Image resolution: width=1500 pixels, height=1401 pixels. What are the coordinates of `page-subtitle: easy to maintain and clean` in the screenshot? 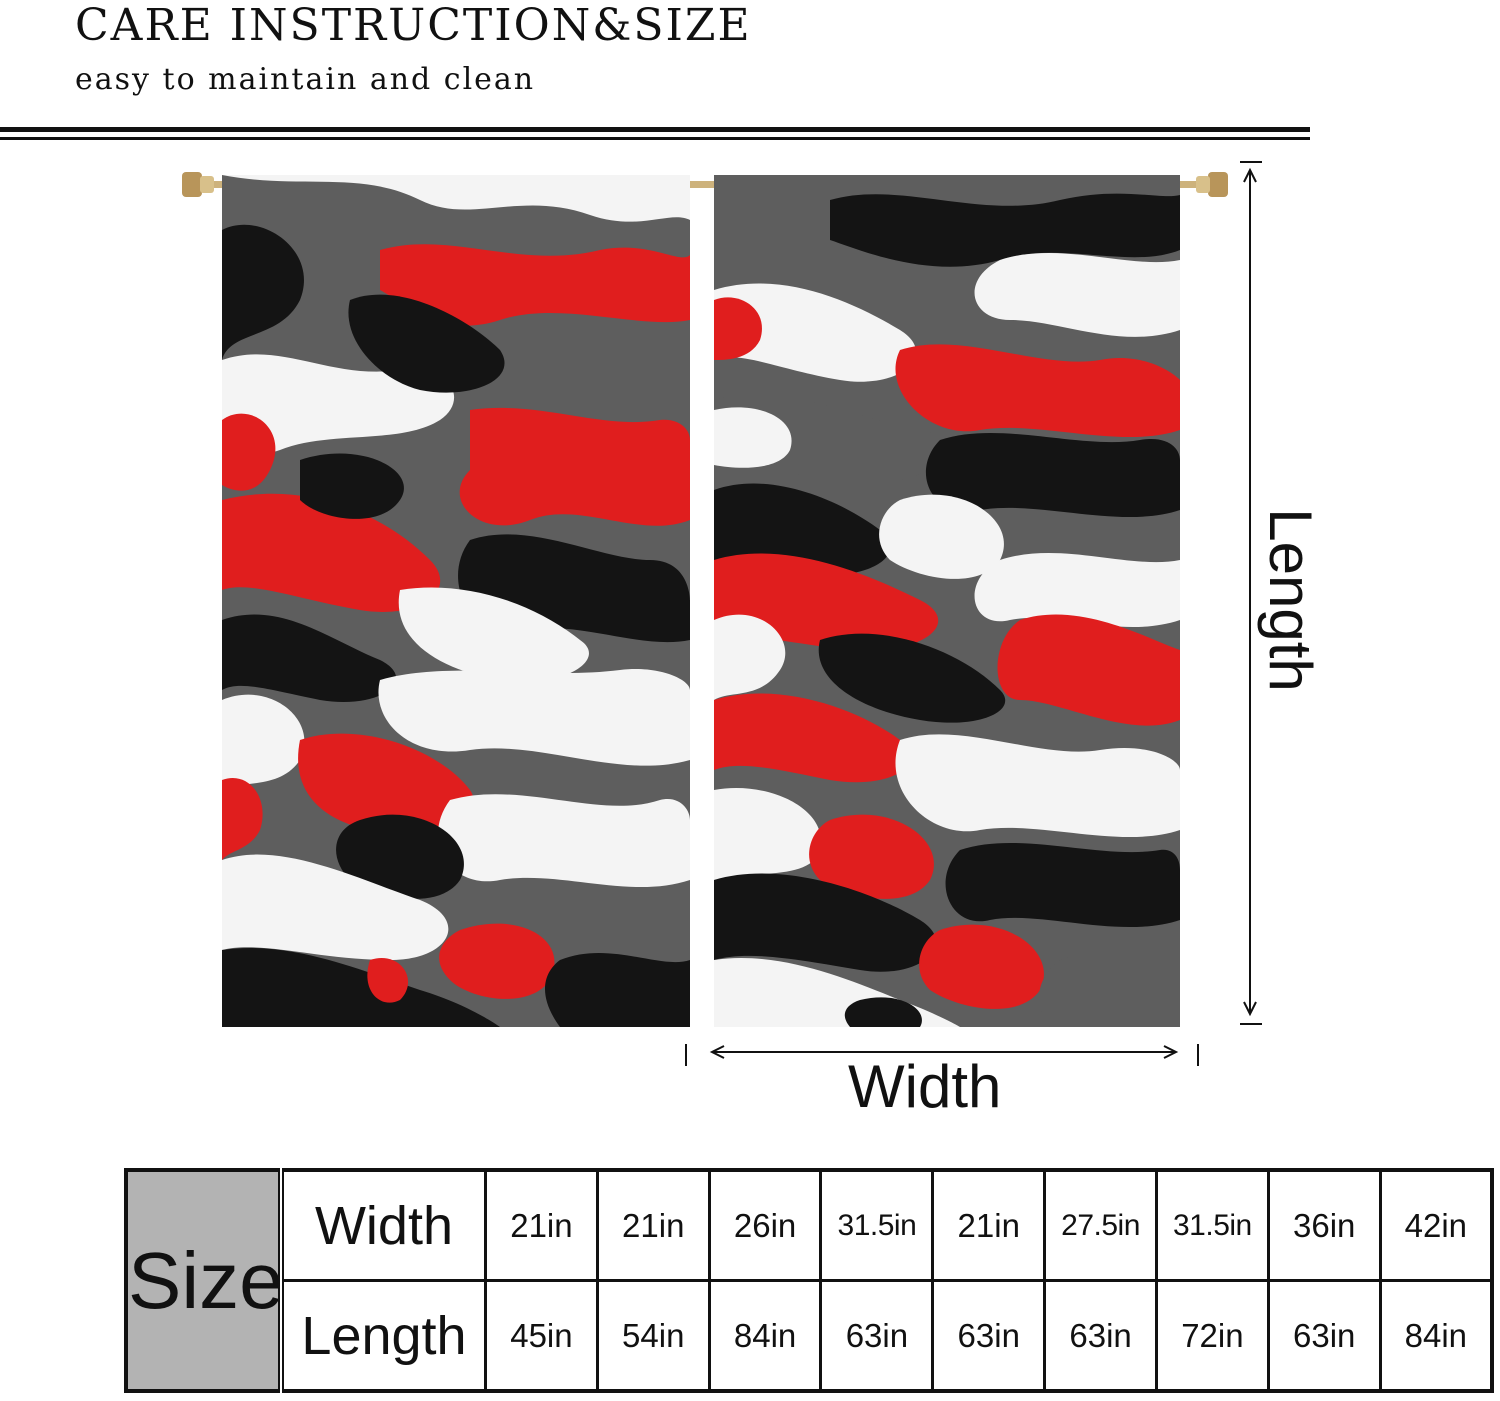 It's located at (305, 79).